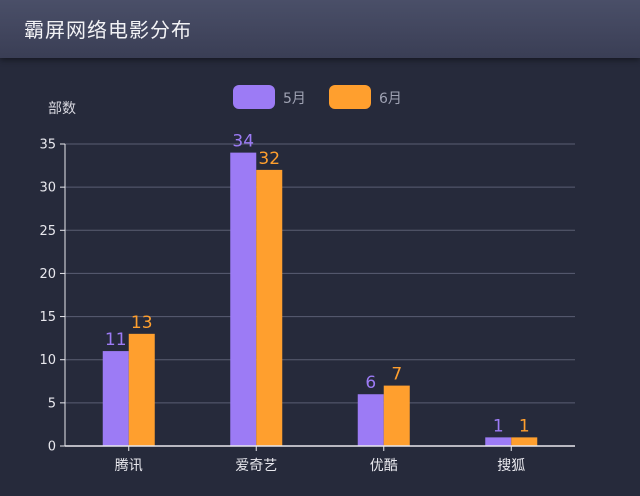  What do you see at coordinates (269, 159) in the screenshot?
I see `data-label: 32` at bounding box center [269, 159].